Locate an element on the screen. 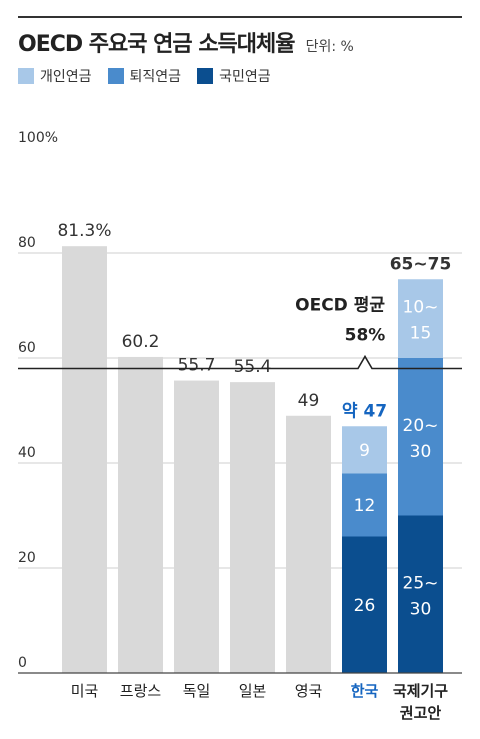 The height and width of the screenshot is (739, 480). legend-label: 퇴직연금 is located at coordinates (155, 77).